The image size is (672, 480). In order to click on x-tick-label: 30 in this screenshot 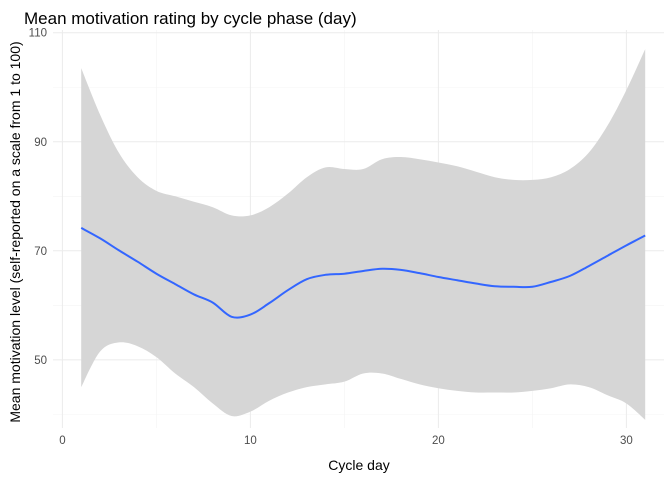, I will do `click(626, 441)`.